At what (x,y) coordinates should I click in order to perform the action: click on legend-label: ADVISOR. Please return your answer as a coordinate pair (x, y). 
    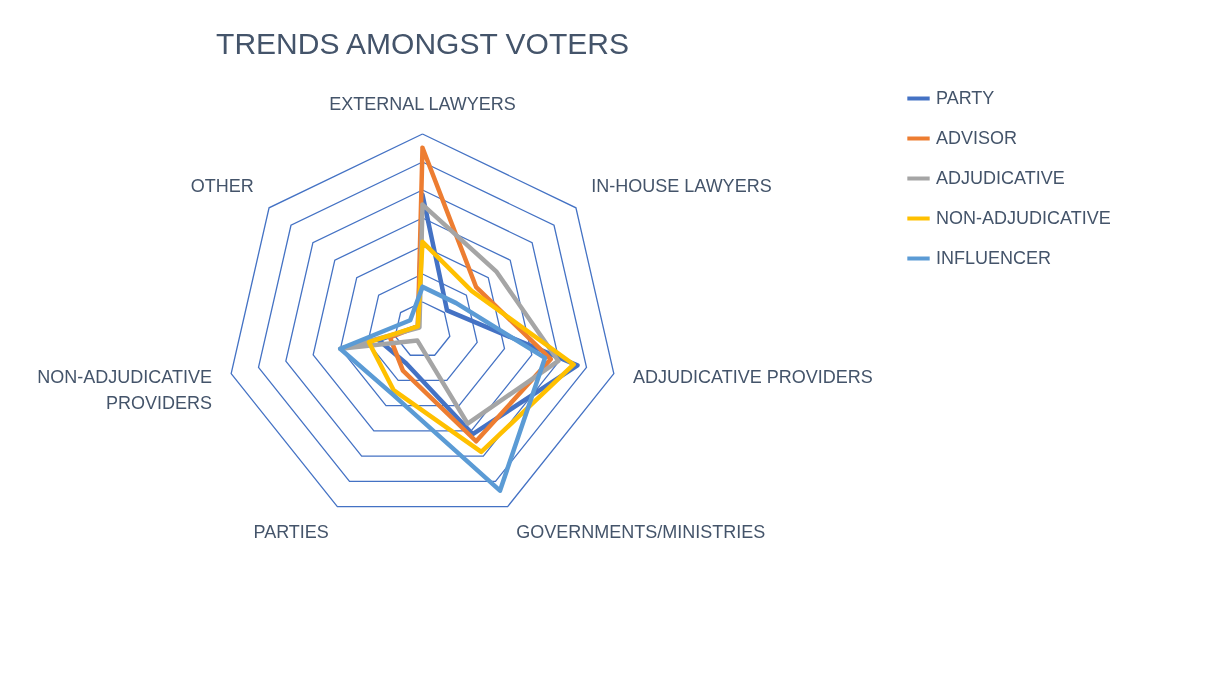
    Looking at the image, I should click on (977, 137).